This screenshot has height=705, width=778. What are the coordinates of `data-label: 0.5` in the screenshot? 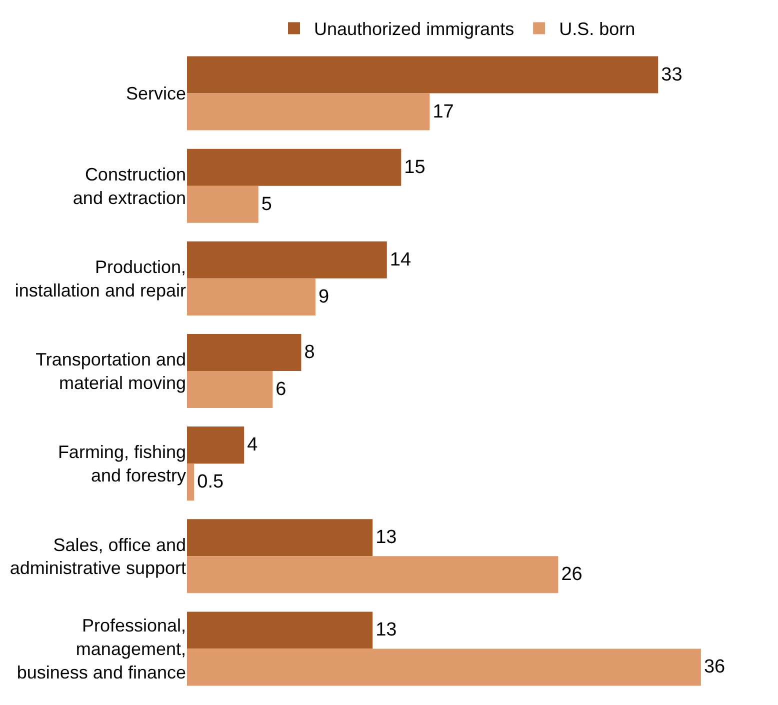 It's located at (210, 482).